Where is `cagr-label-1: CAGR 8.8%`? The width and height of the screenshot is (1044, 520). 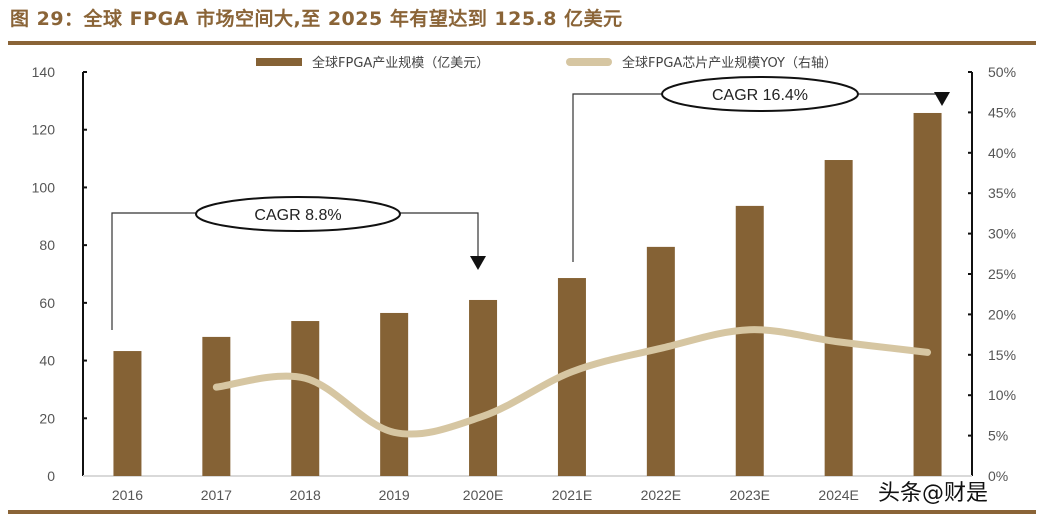
cagr-label-1: CAGR 8.8% is located at coordinates (297, 215).